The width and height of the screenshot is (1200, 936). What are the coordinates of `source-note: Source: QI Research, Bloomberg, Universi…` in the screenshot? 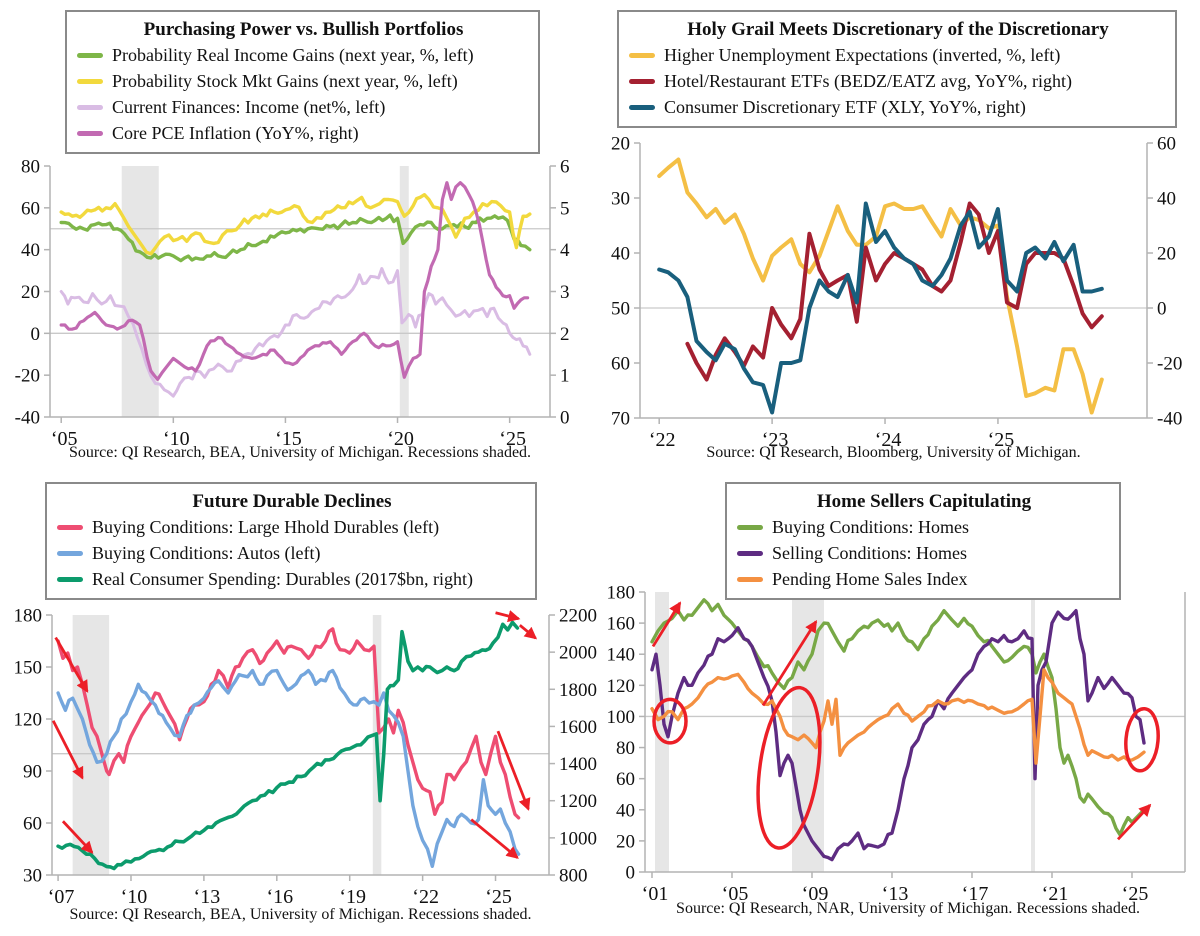 It's located at (893, 452).